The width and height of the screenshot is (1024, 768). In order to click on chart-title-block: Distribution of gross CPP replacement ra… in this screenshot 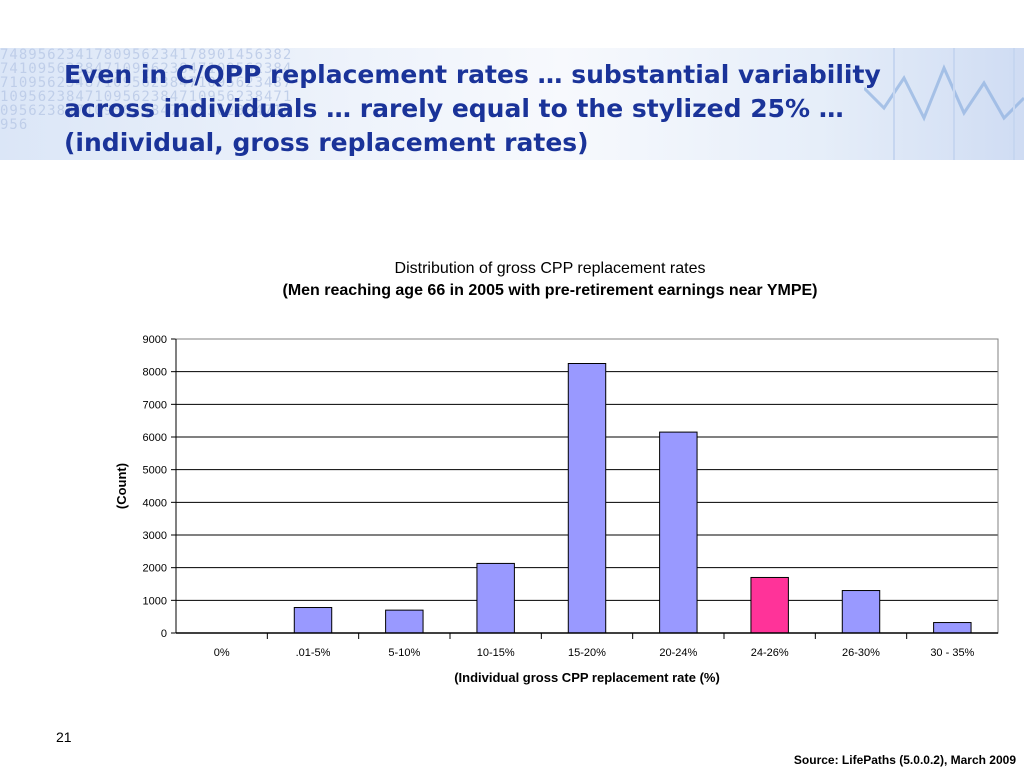, I will do `click(550, 280)`.